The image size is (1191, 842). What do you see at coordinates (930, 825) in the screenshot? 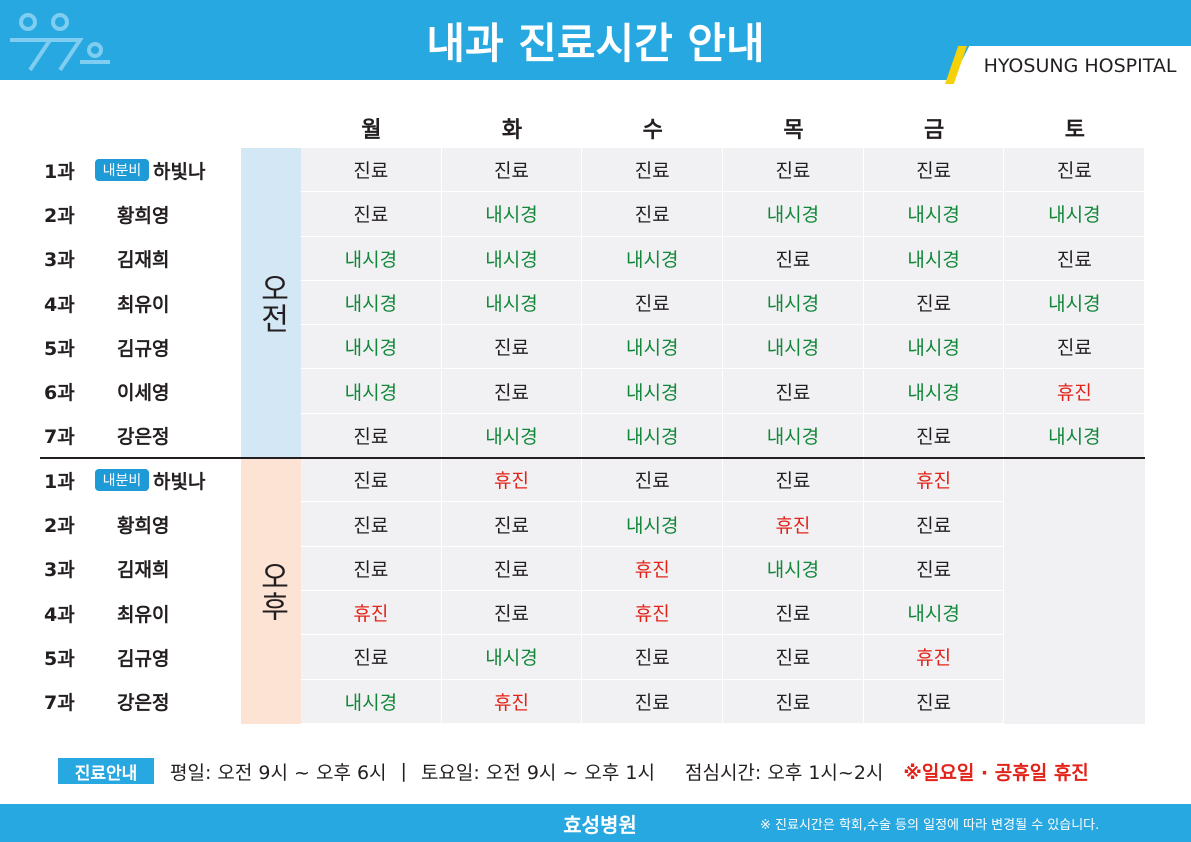
I see `footer-note: ※ 진료시간은 학회,수술 등의 일정에 따라 변경될 수 있습니다.` at bounding box center [930, 825].